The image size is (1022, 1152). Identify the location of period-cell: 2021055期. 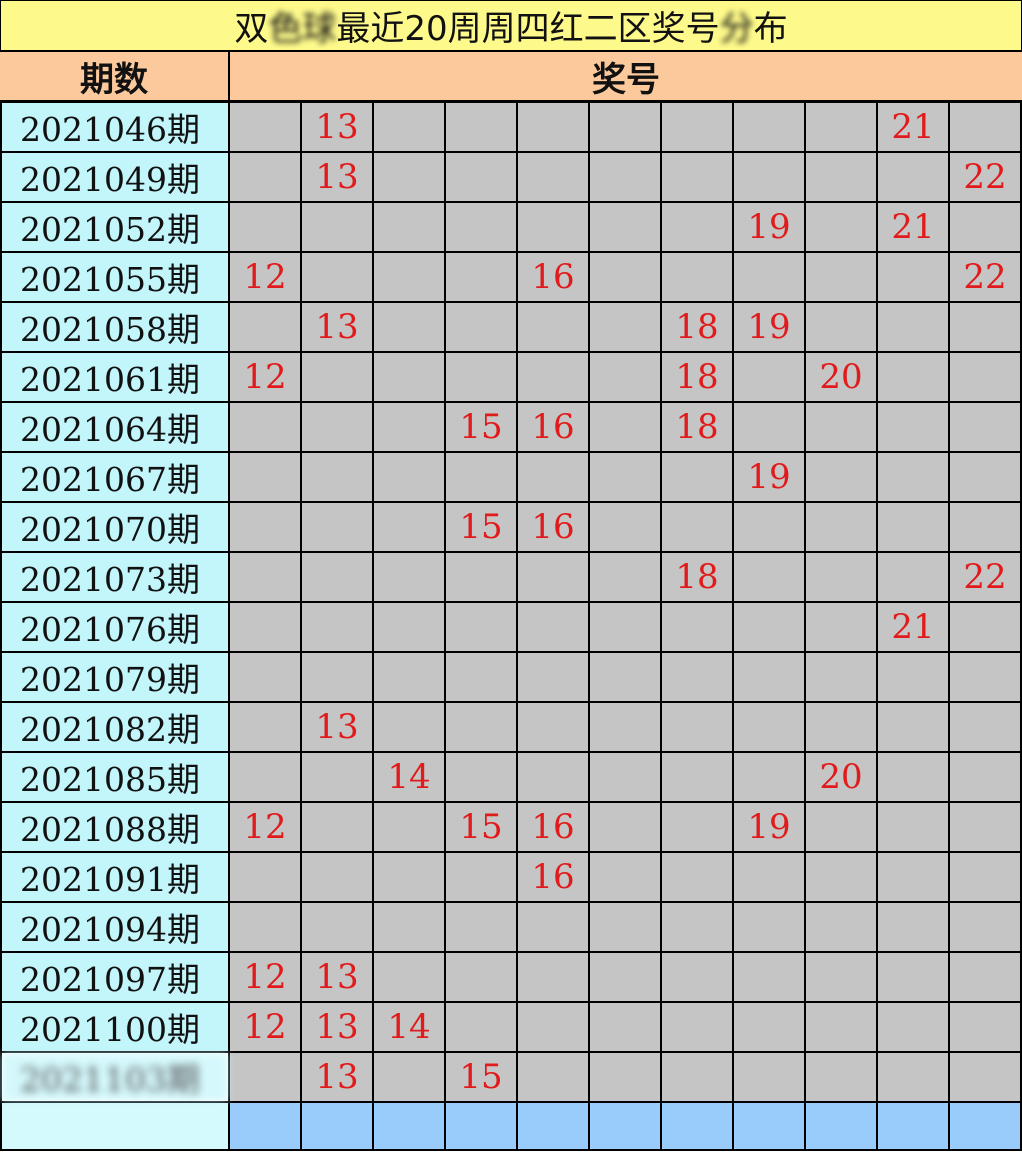
(115, 277).